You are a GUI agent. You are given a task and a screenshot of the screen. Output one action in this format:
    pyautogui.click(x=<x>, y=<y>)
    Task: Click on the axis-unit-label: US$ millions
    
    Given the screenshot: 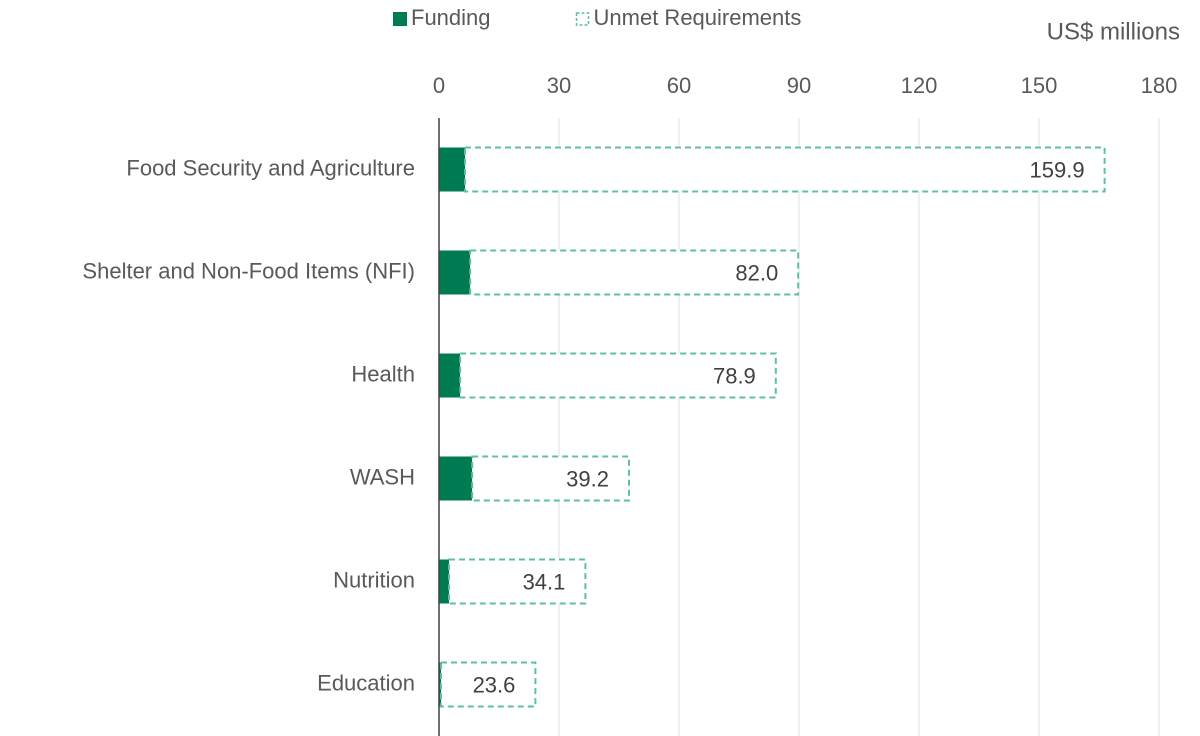 What is the action you would take?
    pyautogui.click(x=1113, y=31)
    